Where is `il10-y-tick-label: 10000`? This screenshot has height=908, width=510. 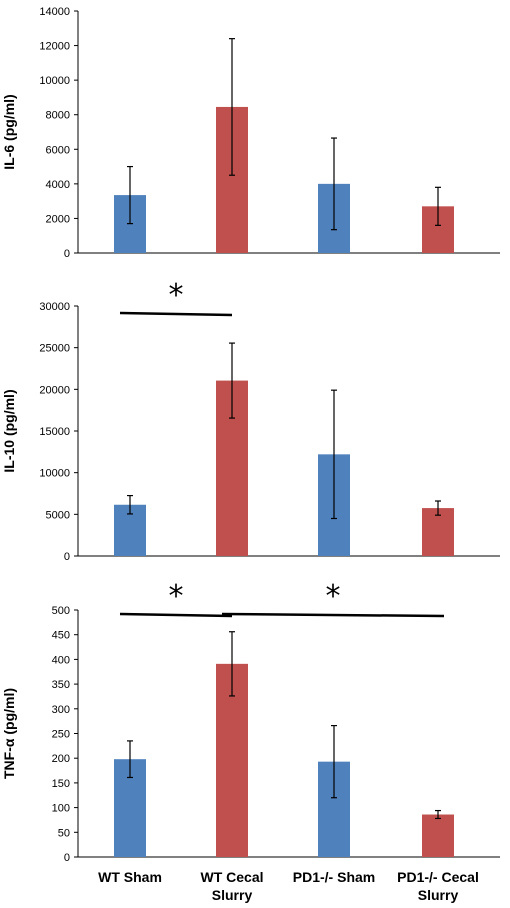
il10-y-tick-label: 10000 is located at coordinates (54, 474).